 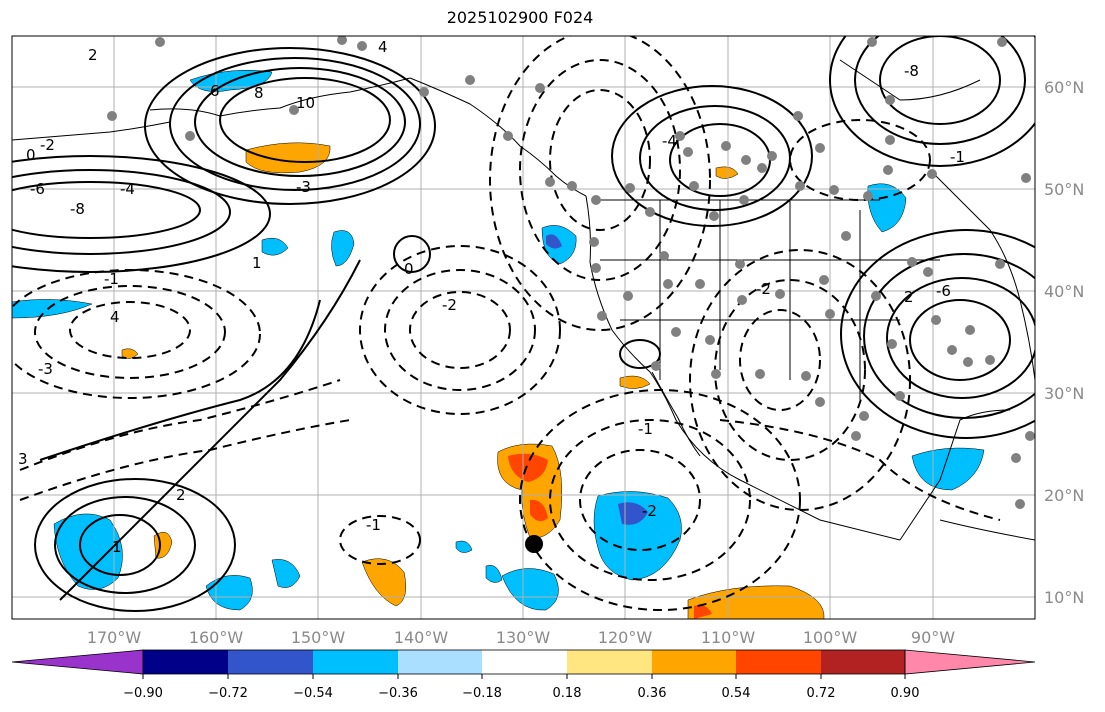 I want to click on shade-red-central, so click(x=528, y=467).